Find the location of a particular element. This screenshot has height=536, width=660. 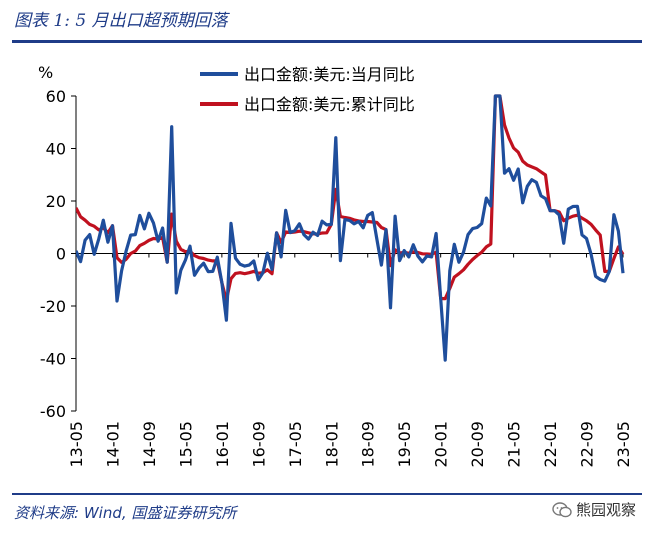

x-tick-label: 20-09 is located at coordinates (477, 444).